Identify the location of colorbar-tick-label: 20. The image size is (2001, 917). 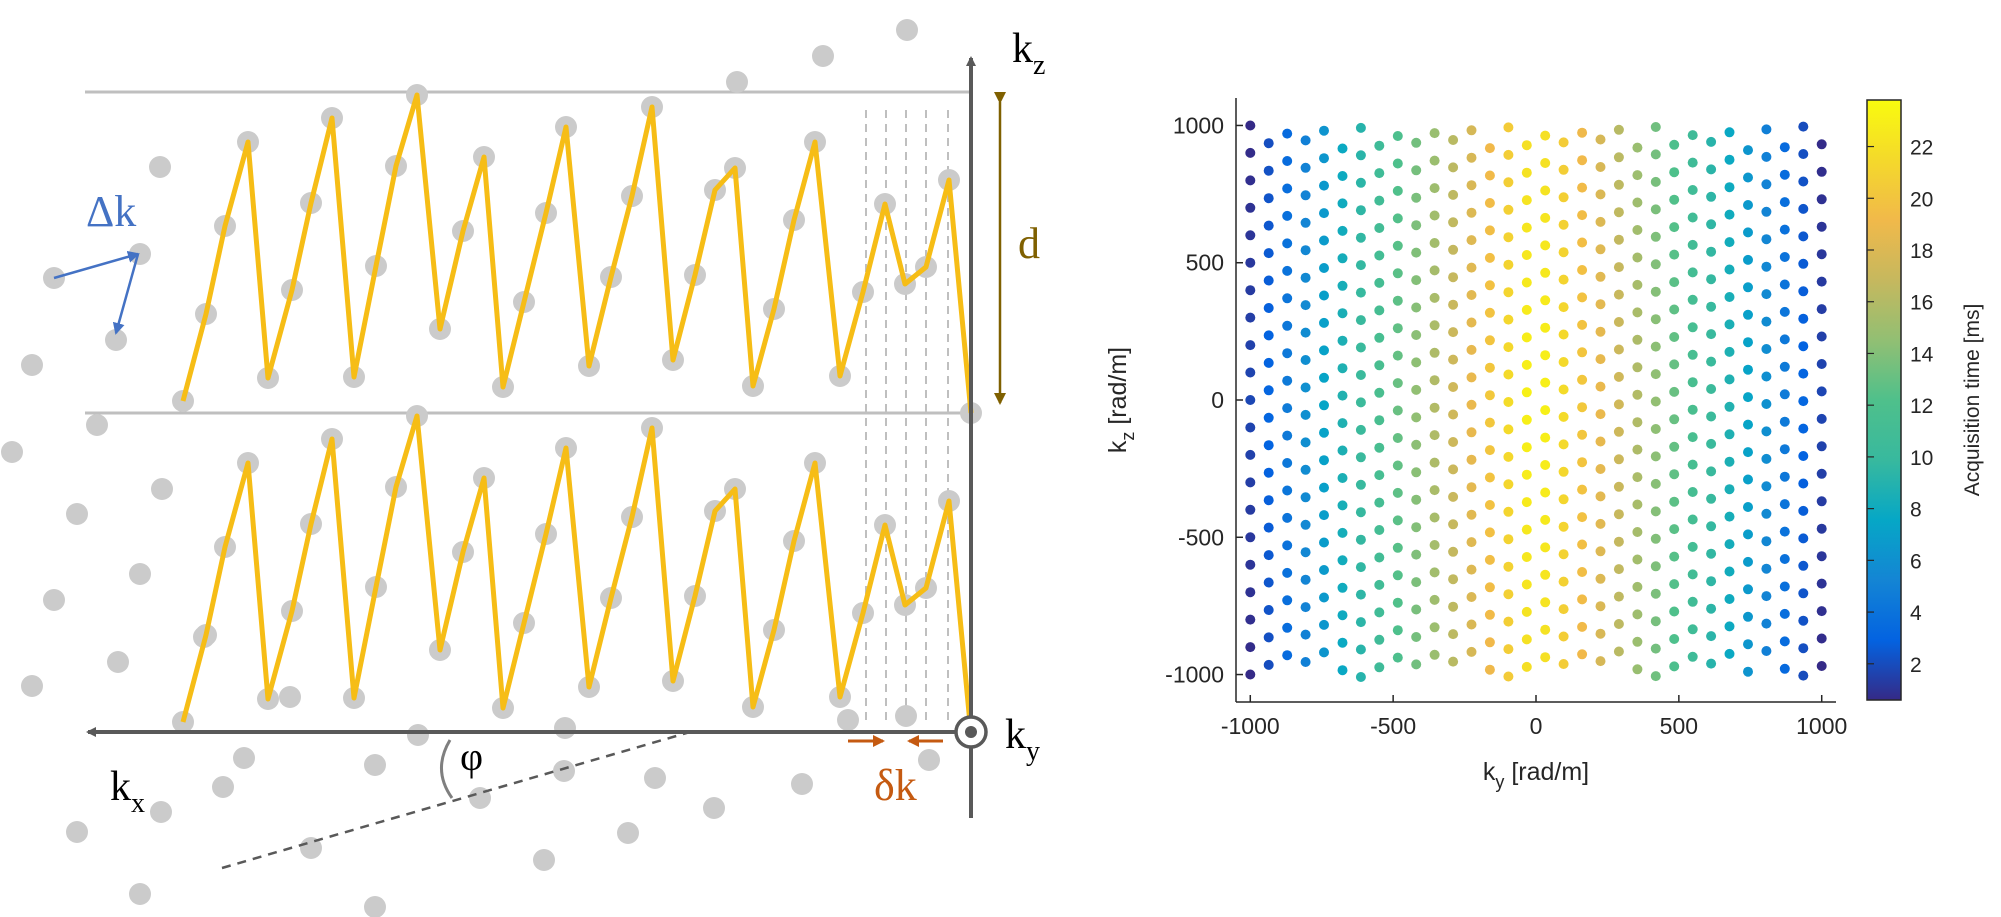
(1921, 199).